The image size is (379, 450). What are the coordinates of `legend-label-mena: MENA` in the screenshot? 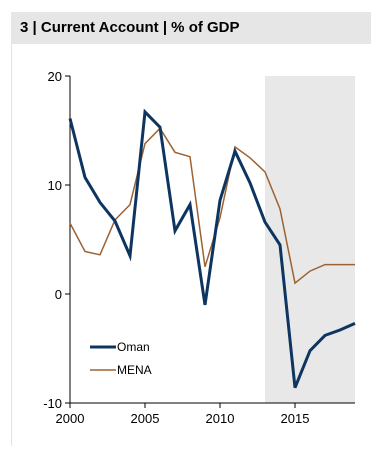 It's located at (134, 370).